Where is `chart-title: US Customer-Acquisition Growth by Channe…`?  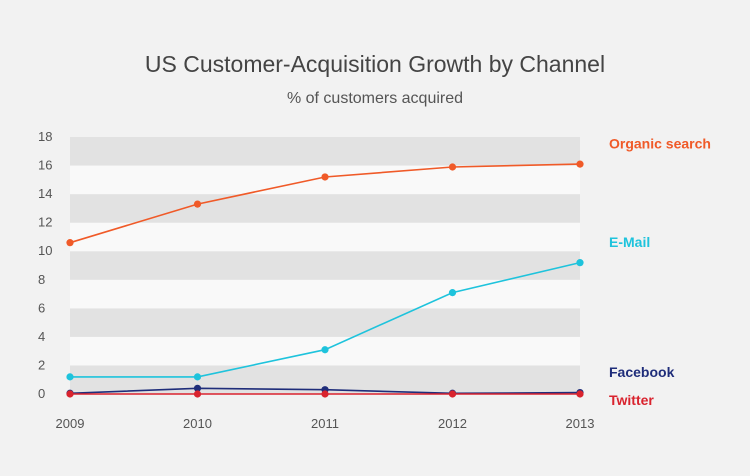
chart-title: US Customer-Acquisition Growth by Channe… is located at coordinates (375, 64).